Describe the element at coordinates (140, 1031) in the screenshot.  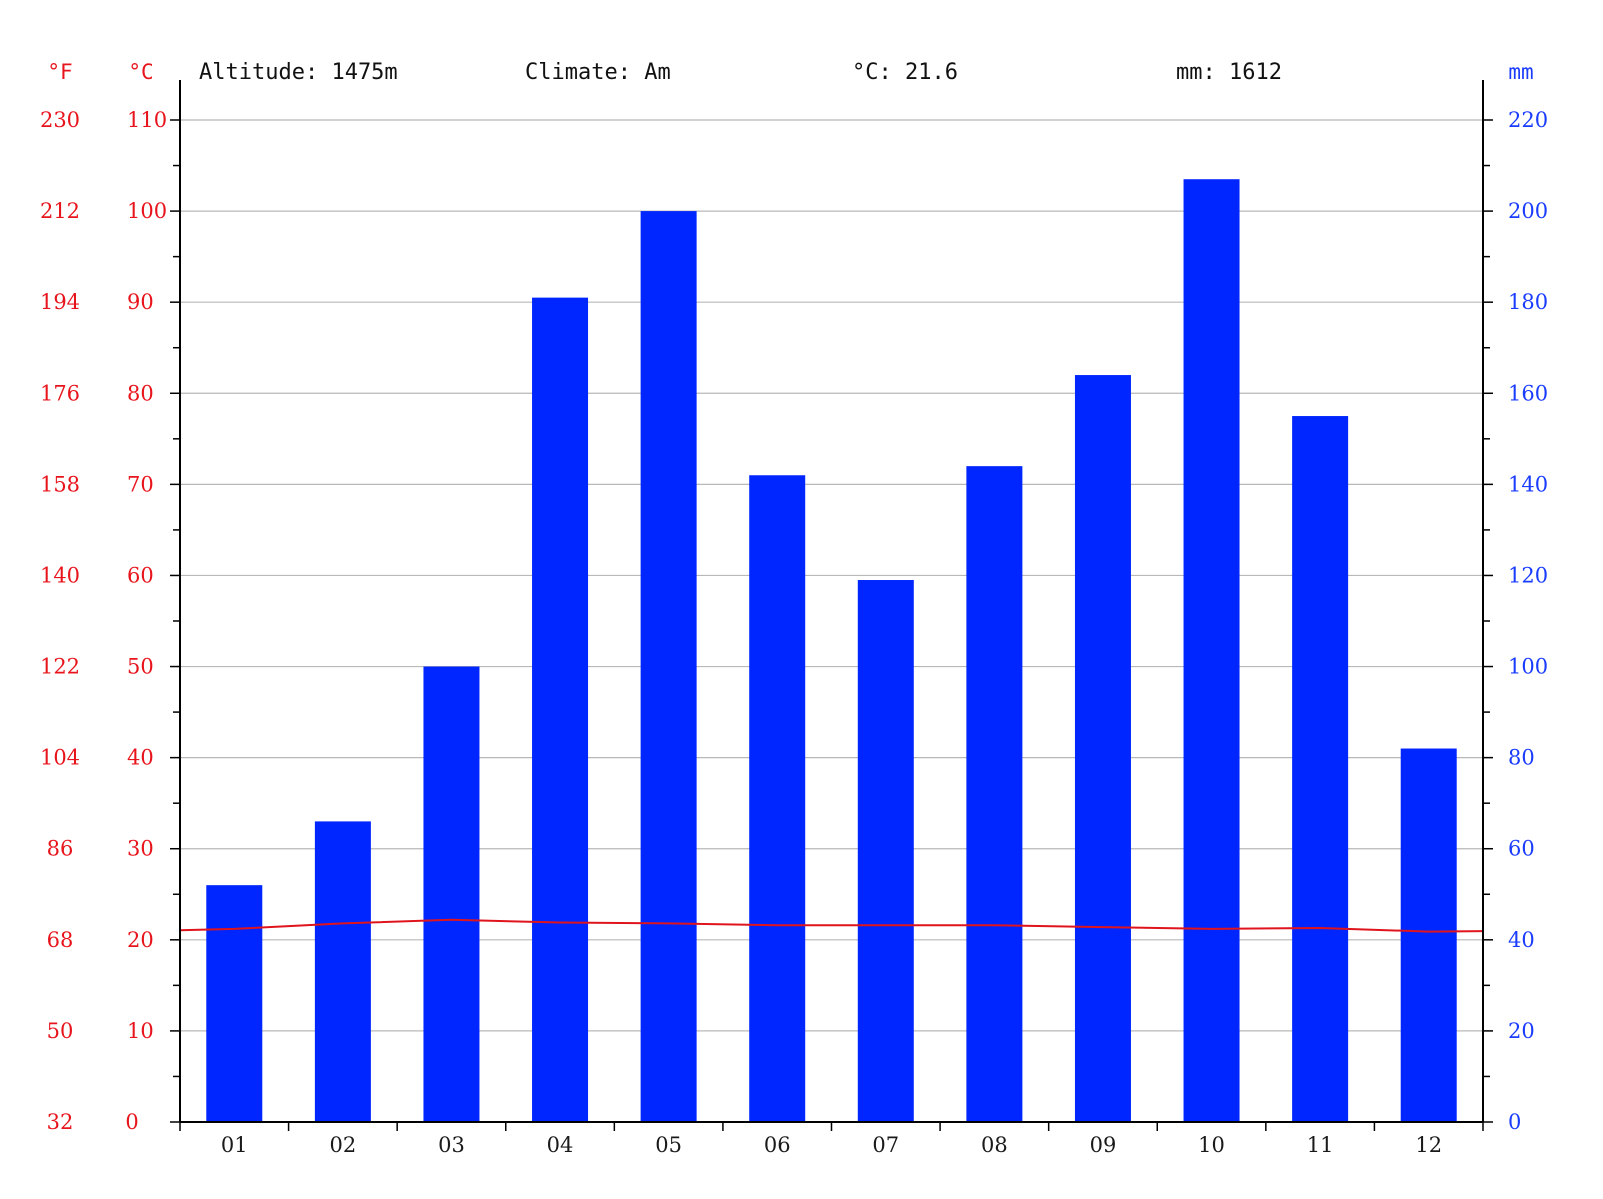
I see `celsius-tick-label: 10` at that location.